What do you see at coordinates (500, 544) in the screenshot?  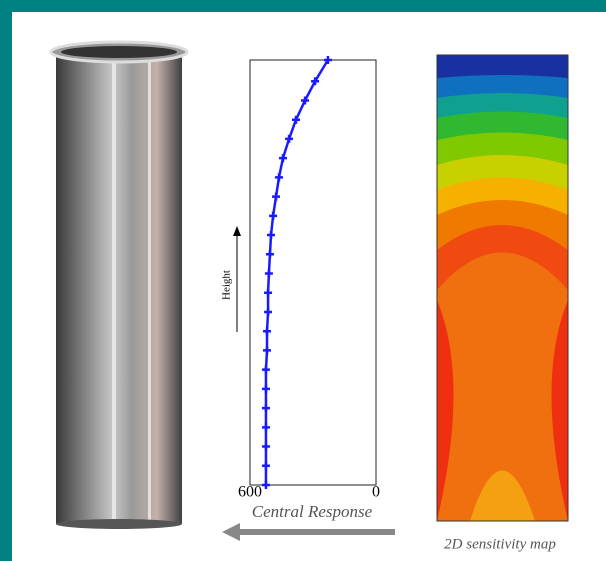 I see `map-label: 2D sensitivity map` at bounding box center [500, 544].